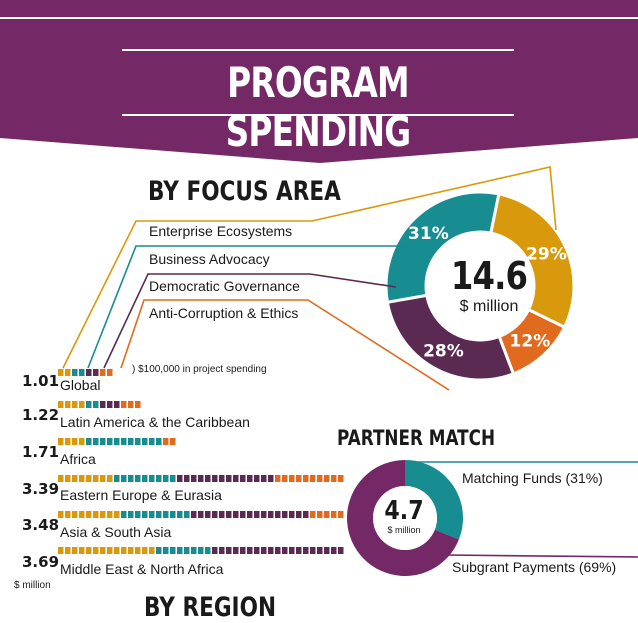 Image resolution: width=638 pixels, height=623 pixels. Describe the element at coordinates (224, 313) in the screenshot. I see `focus-label-anticorruption: Anti-Corruption & Ethics` at that location.